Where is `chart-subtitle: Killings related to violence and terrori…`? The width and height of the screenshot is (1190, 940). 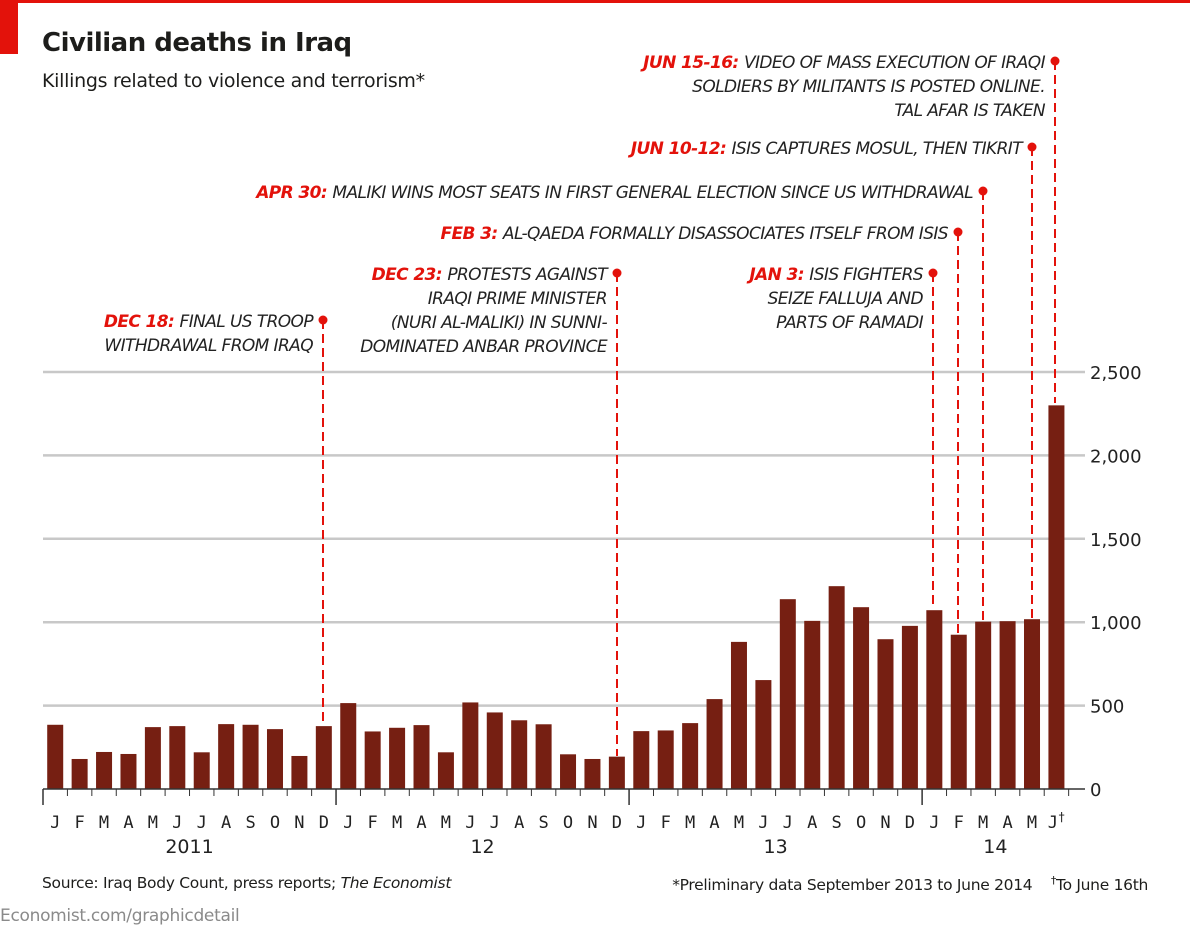
chart-subtitle: Killings related to violence and terrori… is located at coordinates (233, 81).